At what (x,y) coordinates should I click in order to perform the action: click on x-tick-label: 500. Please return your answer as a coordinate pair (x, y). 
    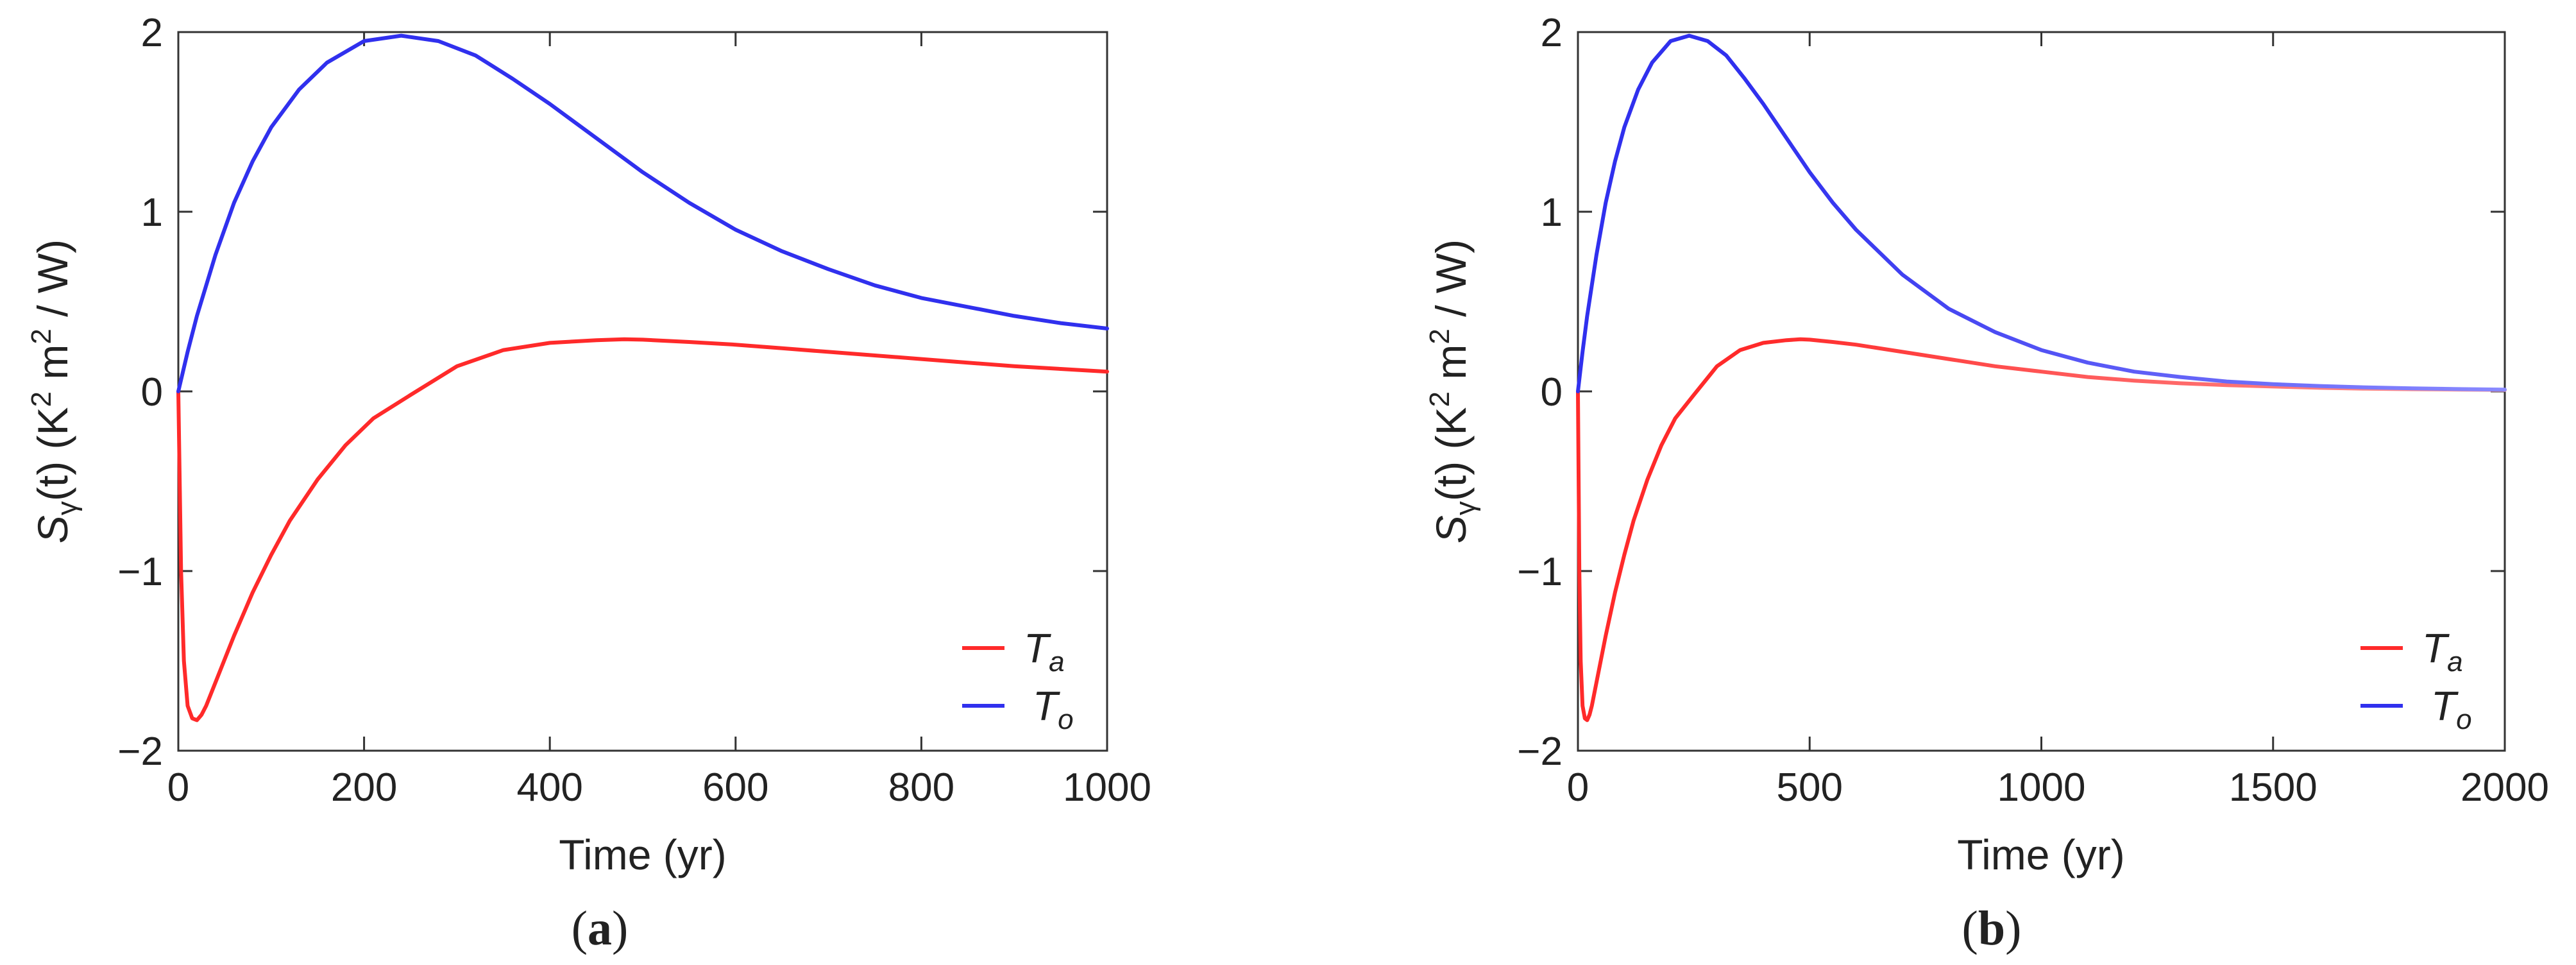
    Looking at the image, I should click on (1810, 787).